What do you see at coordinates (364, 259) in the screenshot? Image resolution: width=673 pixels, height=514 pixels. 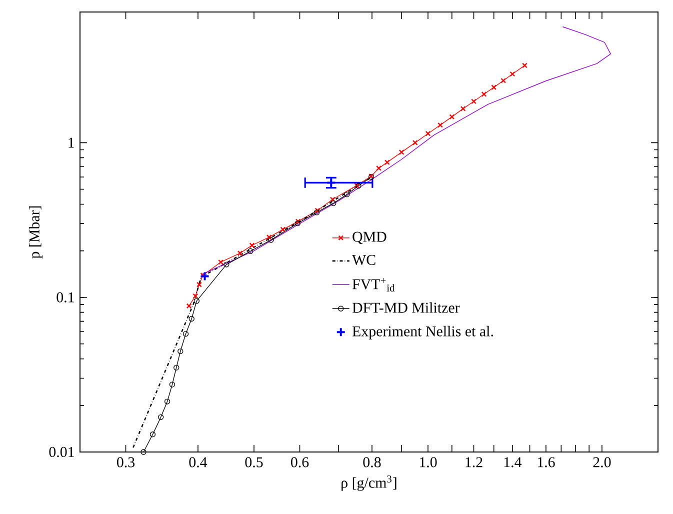 I see `legend-label: WC` at bounding box center [364, 259].